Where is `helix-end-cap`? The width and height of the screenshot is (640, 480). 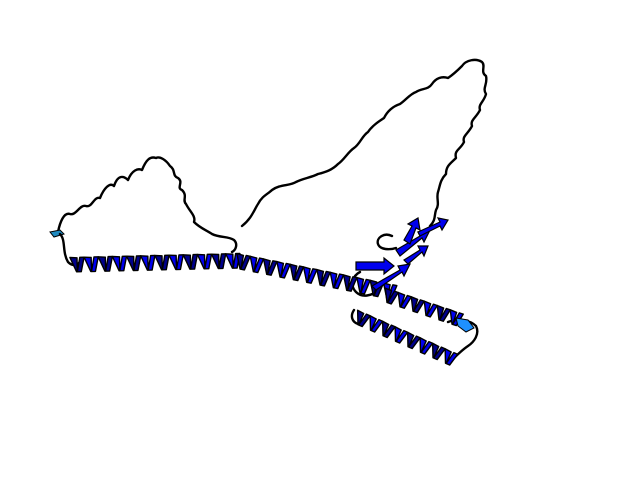 helix-end-cap is located at coordinates (465, 325).